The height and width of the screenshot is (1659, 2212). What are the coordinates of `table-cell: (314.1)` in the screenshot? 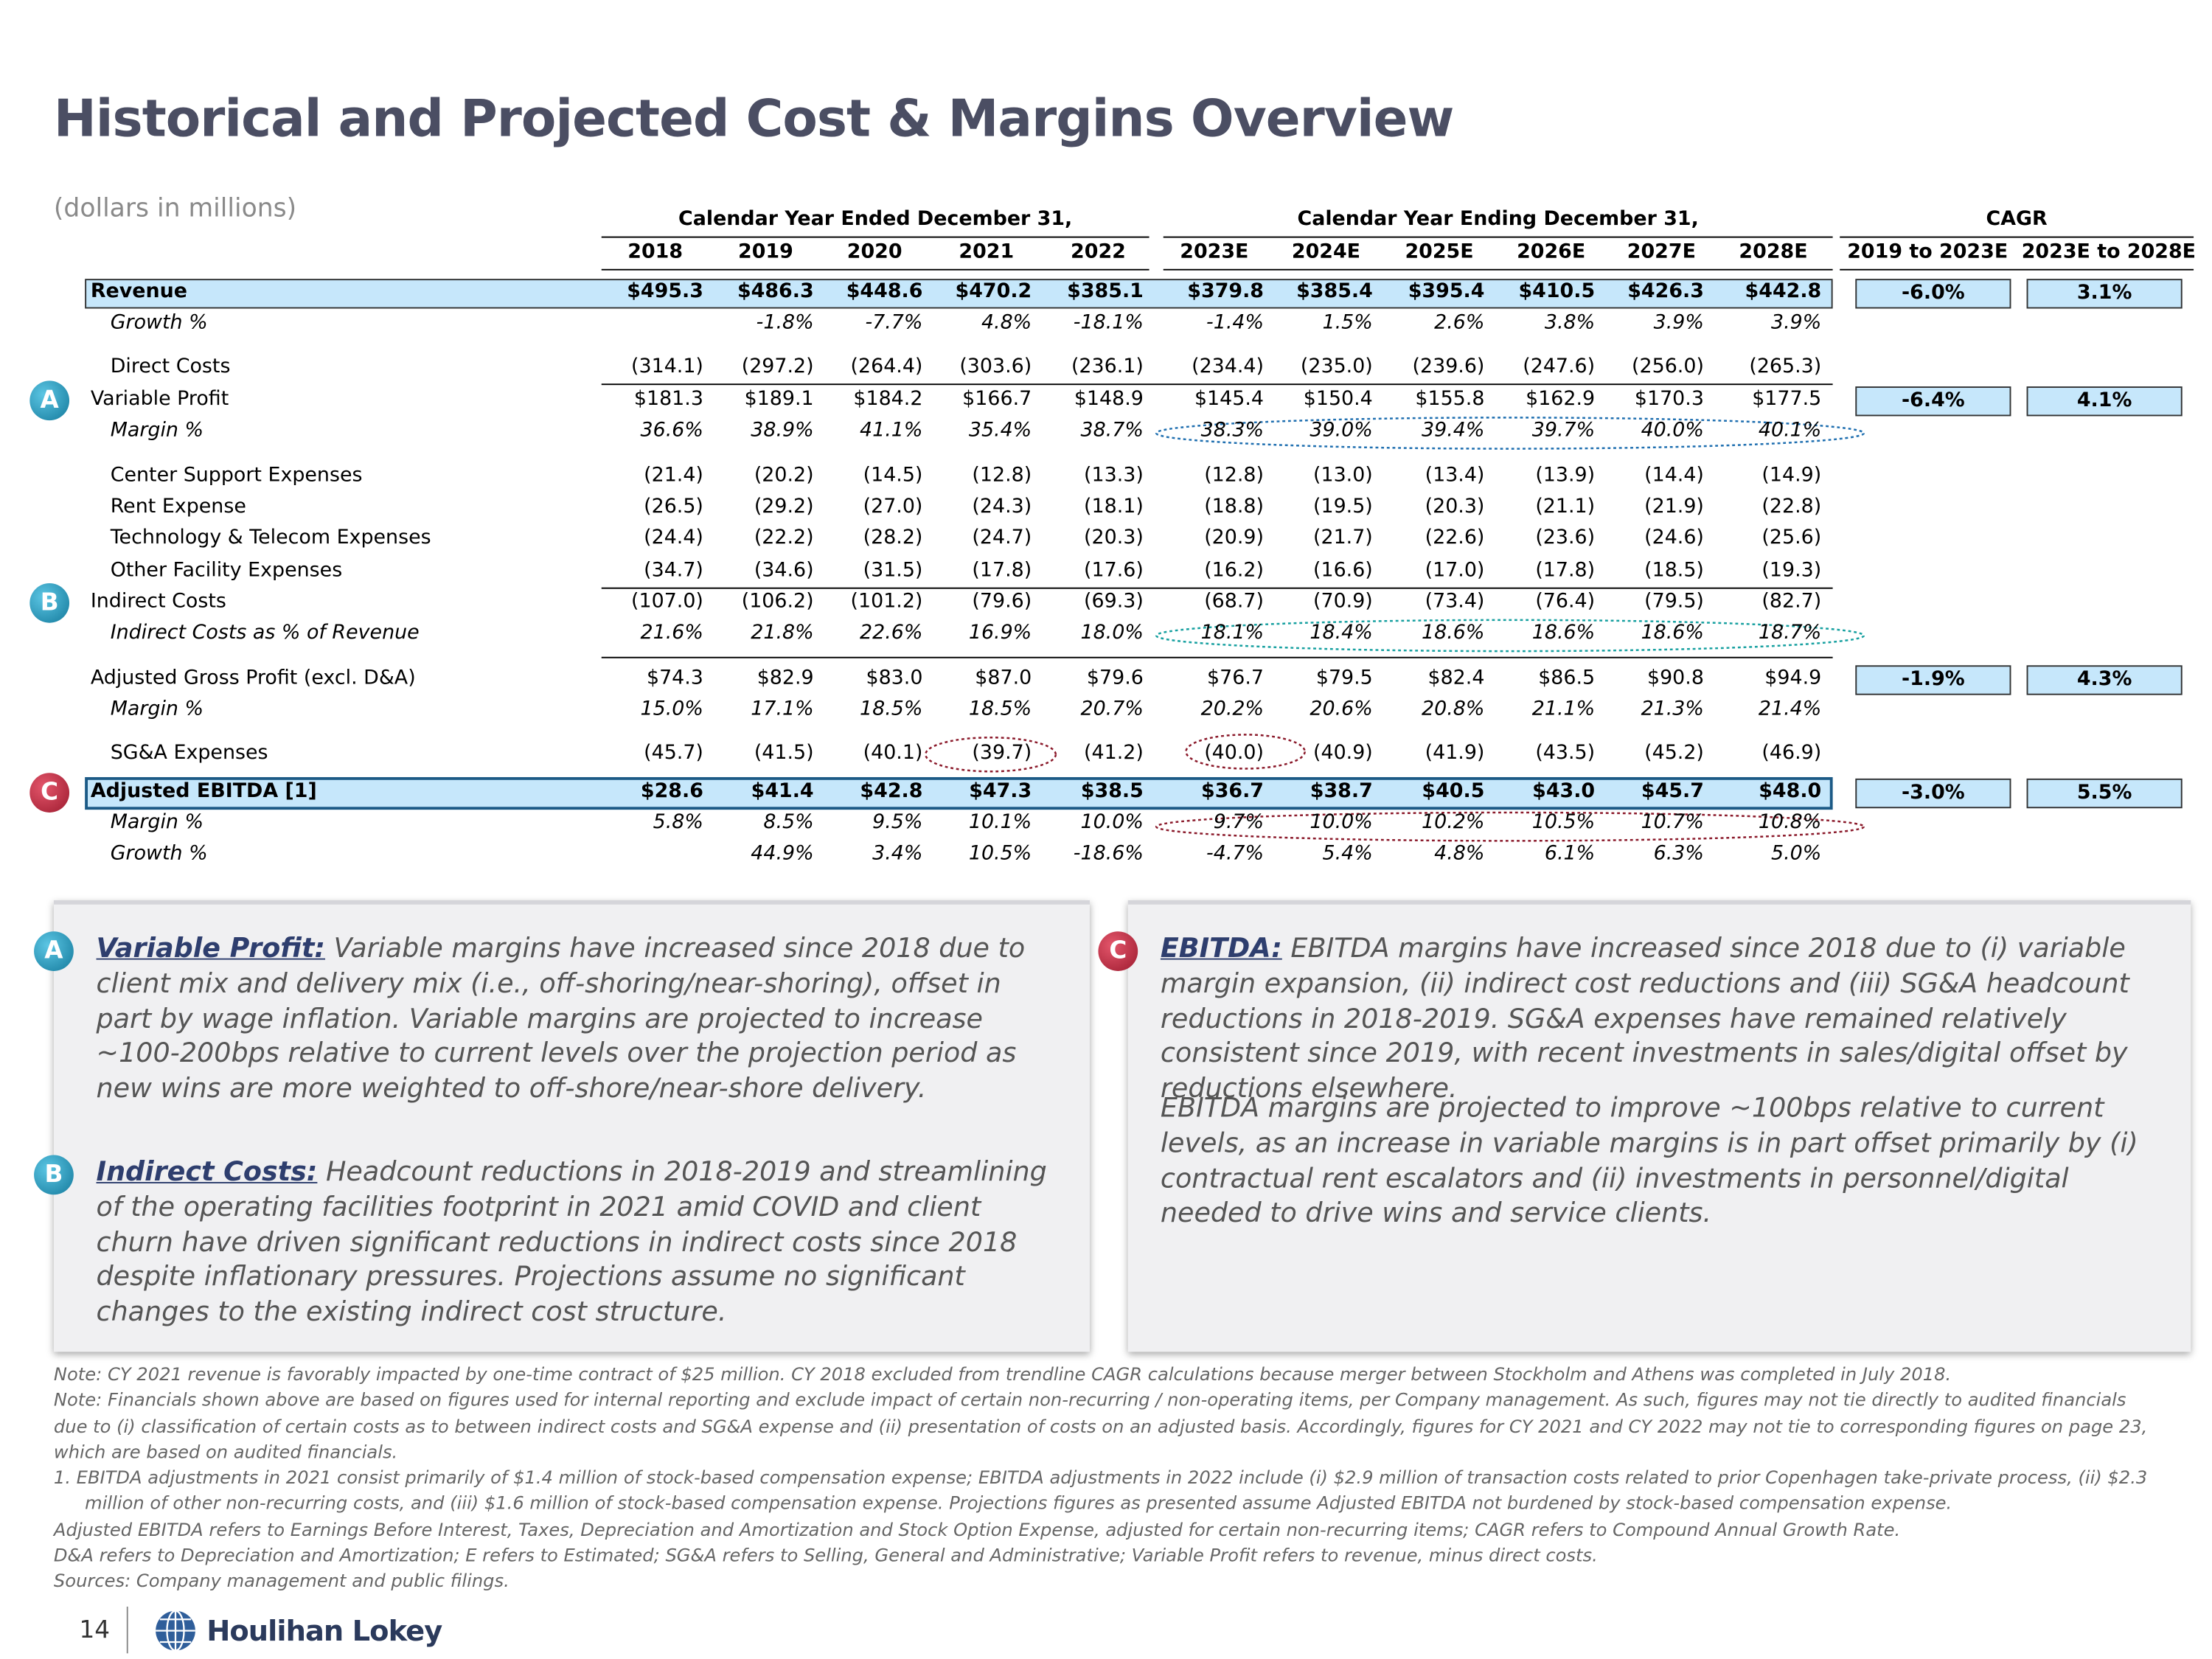 It's located at (667, 366).